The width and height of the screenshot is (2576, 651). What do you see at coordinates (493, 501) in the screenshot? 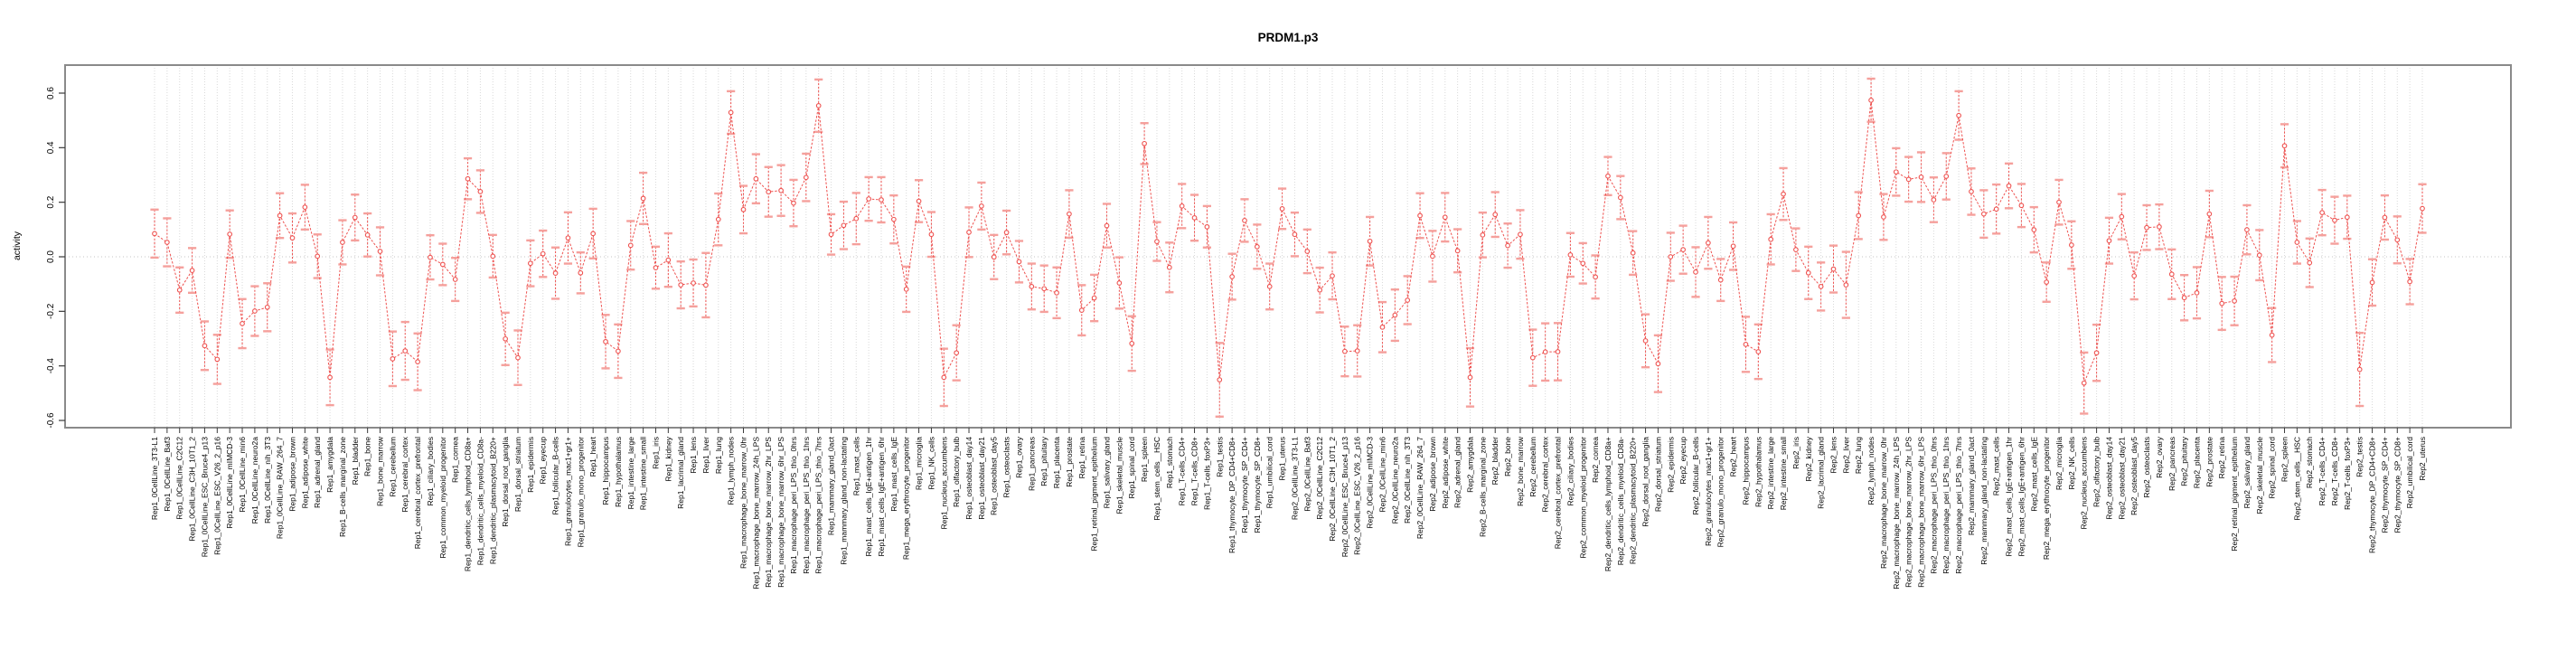
I see `x-tick-label: Rep1_dendritic_plasmacytoid_B220+` at bounding box center [493, 501].